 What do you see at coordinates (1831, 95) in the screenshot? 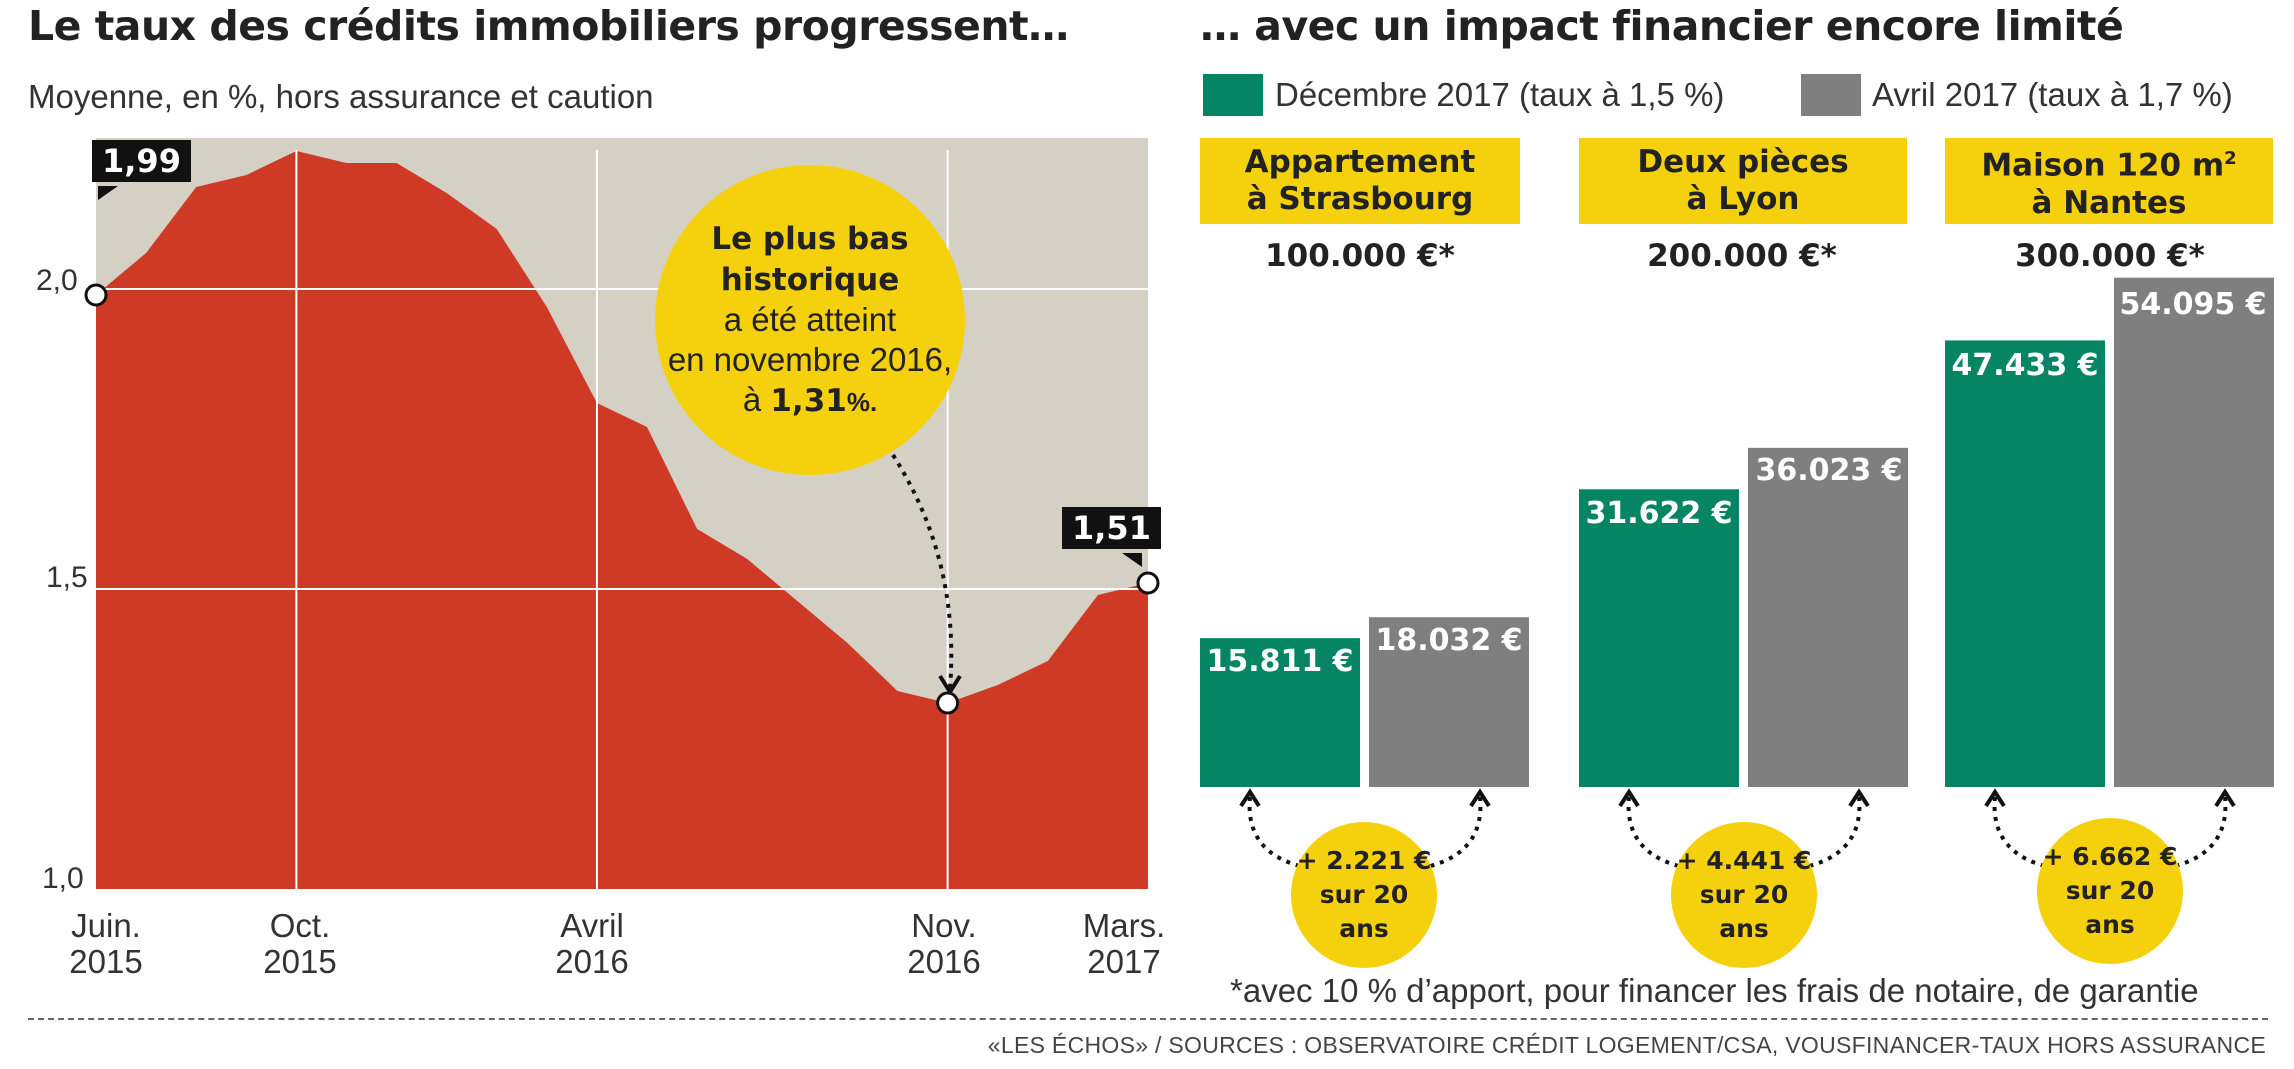
I see `legend-swatch-april` at bounding box center [1831, 95].